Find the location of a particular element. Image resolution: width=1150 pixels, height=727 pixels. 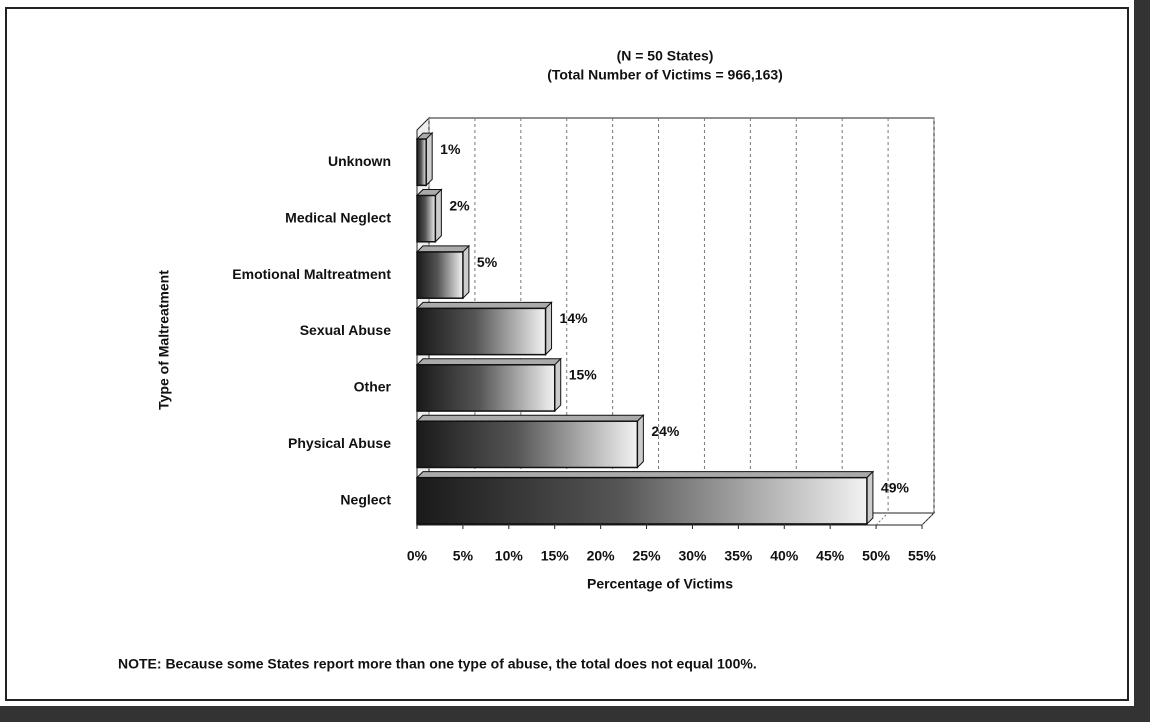

y-tick-label: Medical Neglect is located at coordinates (338, 217).